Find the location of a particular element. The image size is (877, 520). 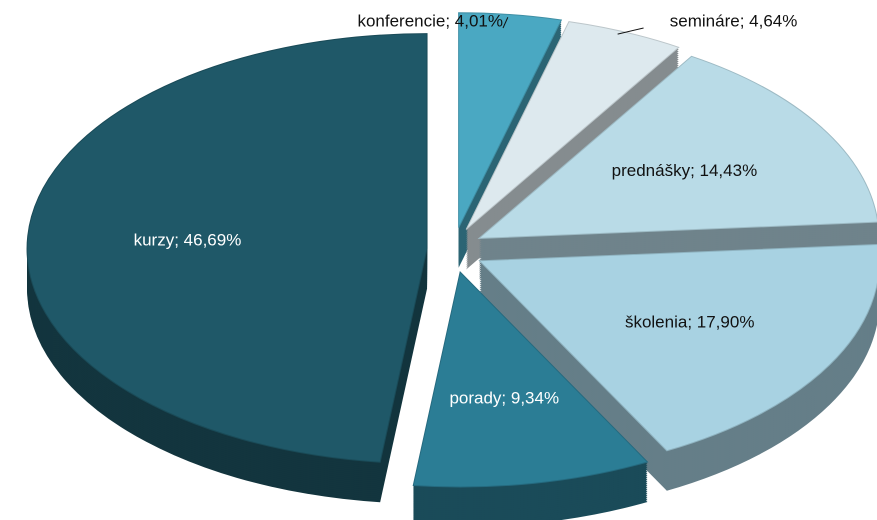

data-label: porady; 9,34% is located at coordinates (504, 397).